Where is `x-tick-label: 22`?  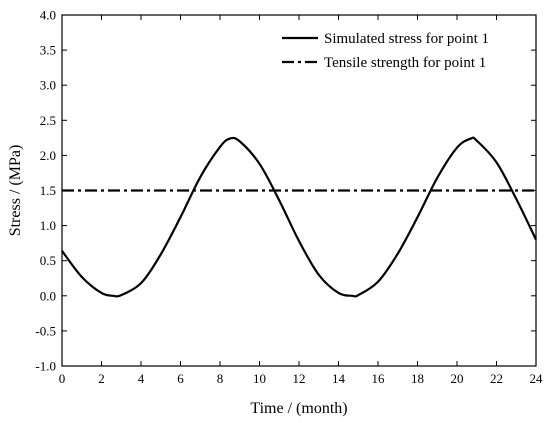
x-tick-label: 22 is located at coordinates (496, 378).